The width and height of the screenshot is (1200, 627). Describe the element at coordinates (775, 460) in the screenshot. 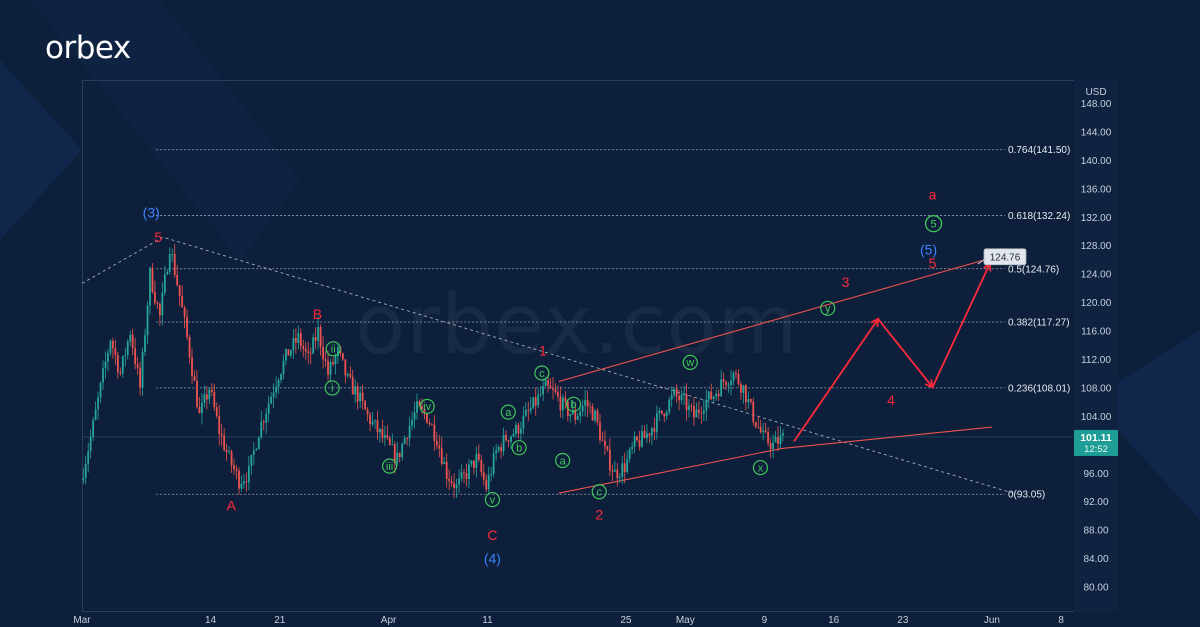

I see `trendline-channel-lower` at that location.